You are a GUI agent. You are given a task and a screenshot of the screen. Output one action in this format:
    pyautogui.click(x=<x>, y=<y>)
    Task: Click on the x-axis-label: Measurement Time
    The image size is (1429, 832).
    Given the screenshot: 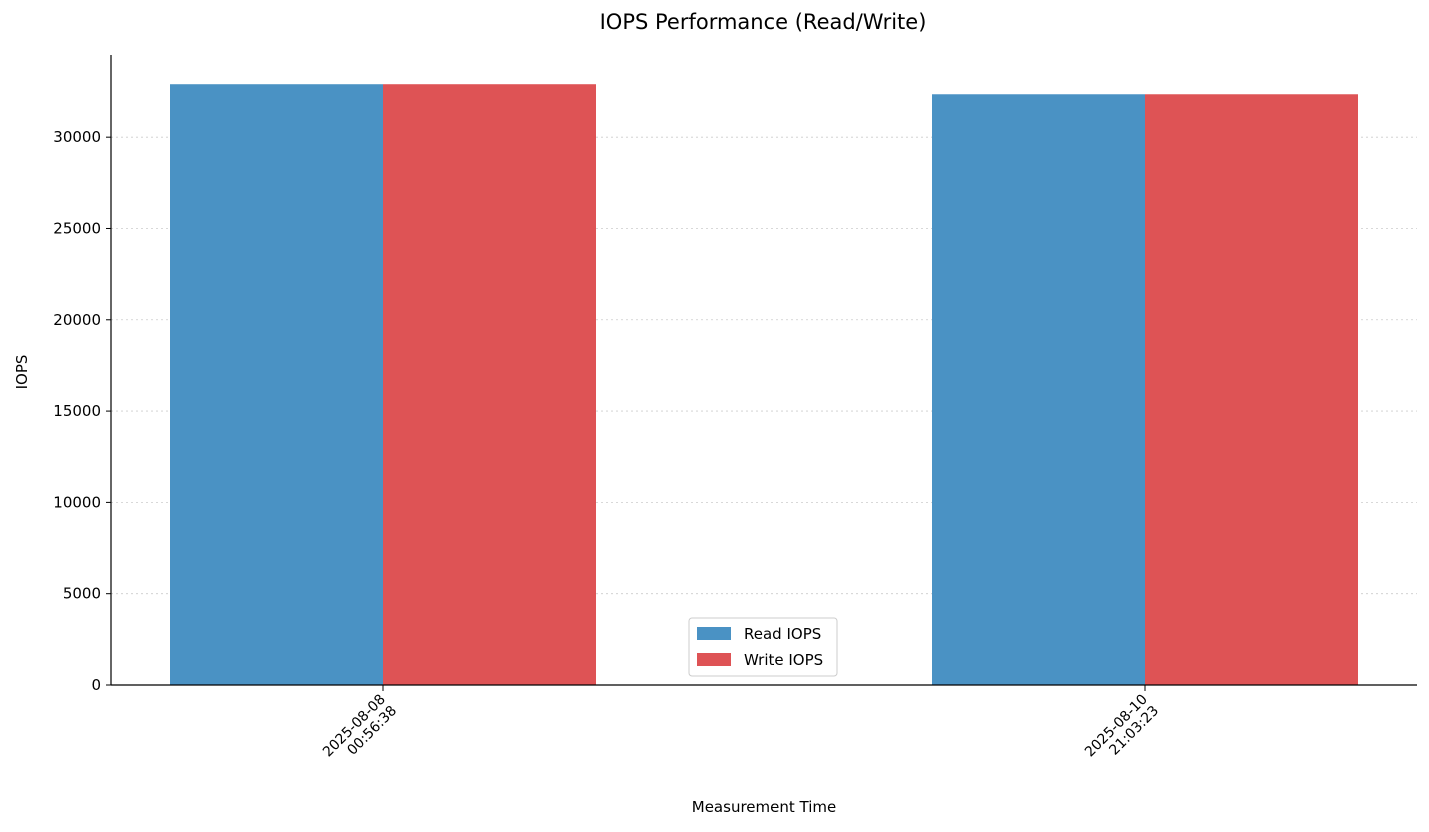 What is the action you would take?
    pyautogui.click(x=764, y=807)
    